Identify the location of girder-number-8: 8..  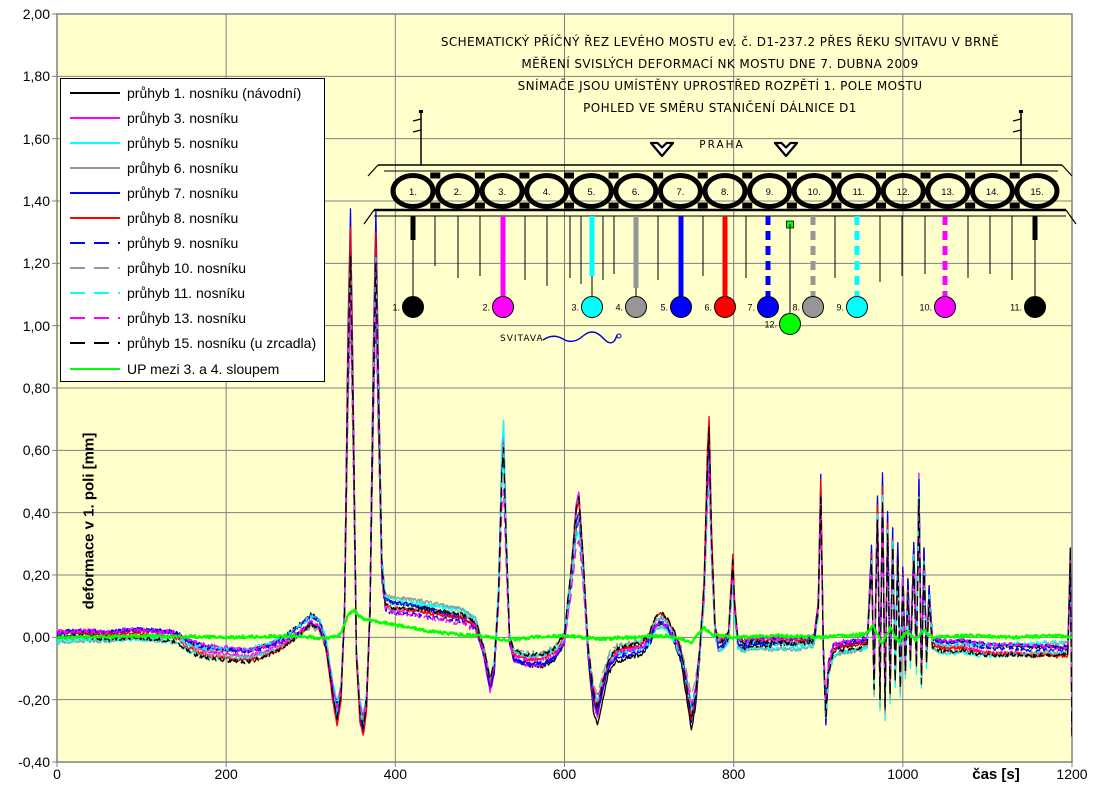
(725, 192).